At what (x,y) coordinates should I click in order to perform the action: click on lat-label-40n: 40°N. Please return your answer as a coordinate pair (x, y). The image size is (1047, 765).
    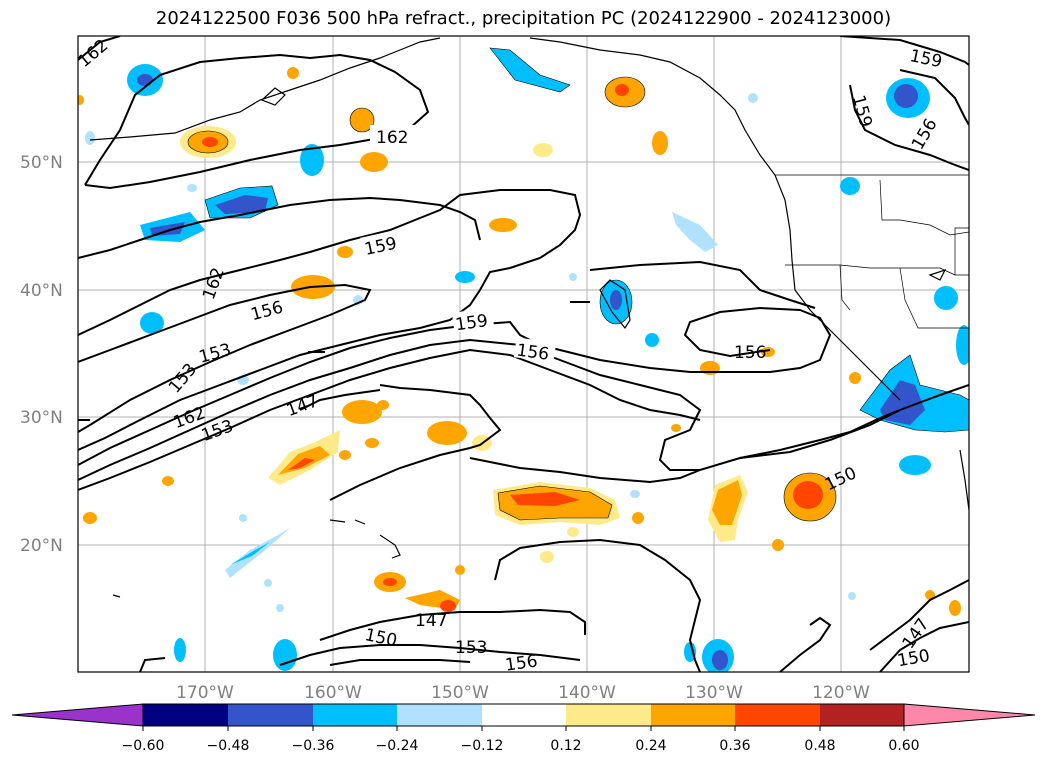
    Looking at the image, I should click on (41, 291).